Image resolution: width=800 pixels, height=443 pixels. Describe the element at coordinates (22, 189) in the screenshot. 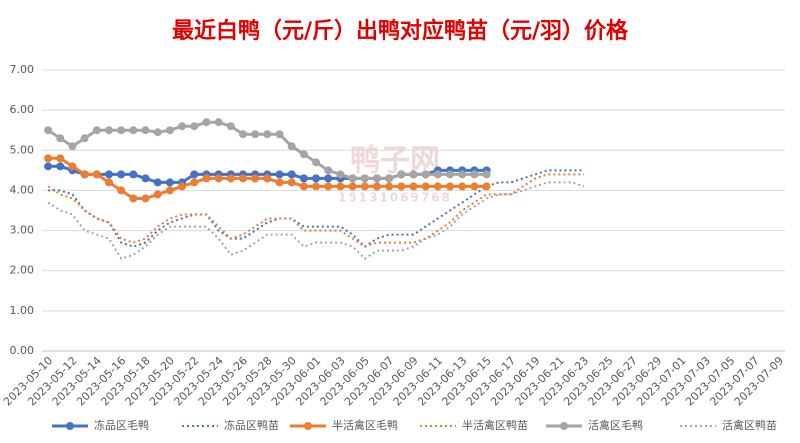

I see `y-tick-label: 4.00` at that location.